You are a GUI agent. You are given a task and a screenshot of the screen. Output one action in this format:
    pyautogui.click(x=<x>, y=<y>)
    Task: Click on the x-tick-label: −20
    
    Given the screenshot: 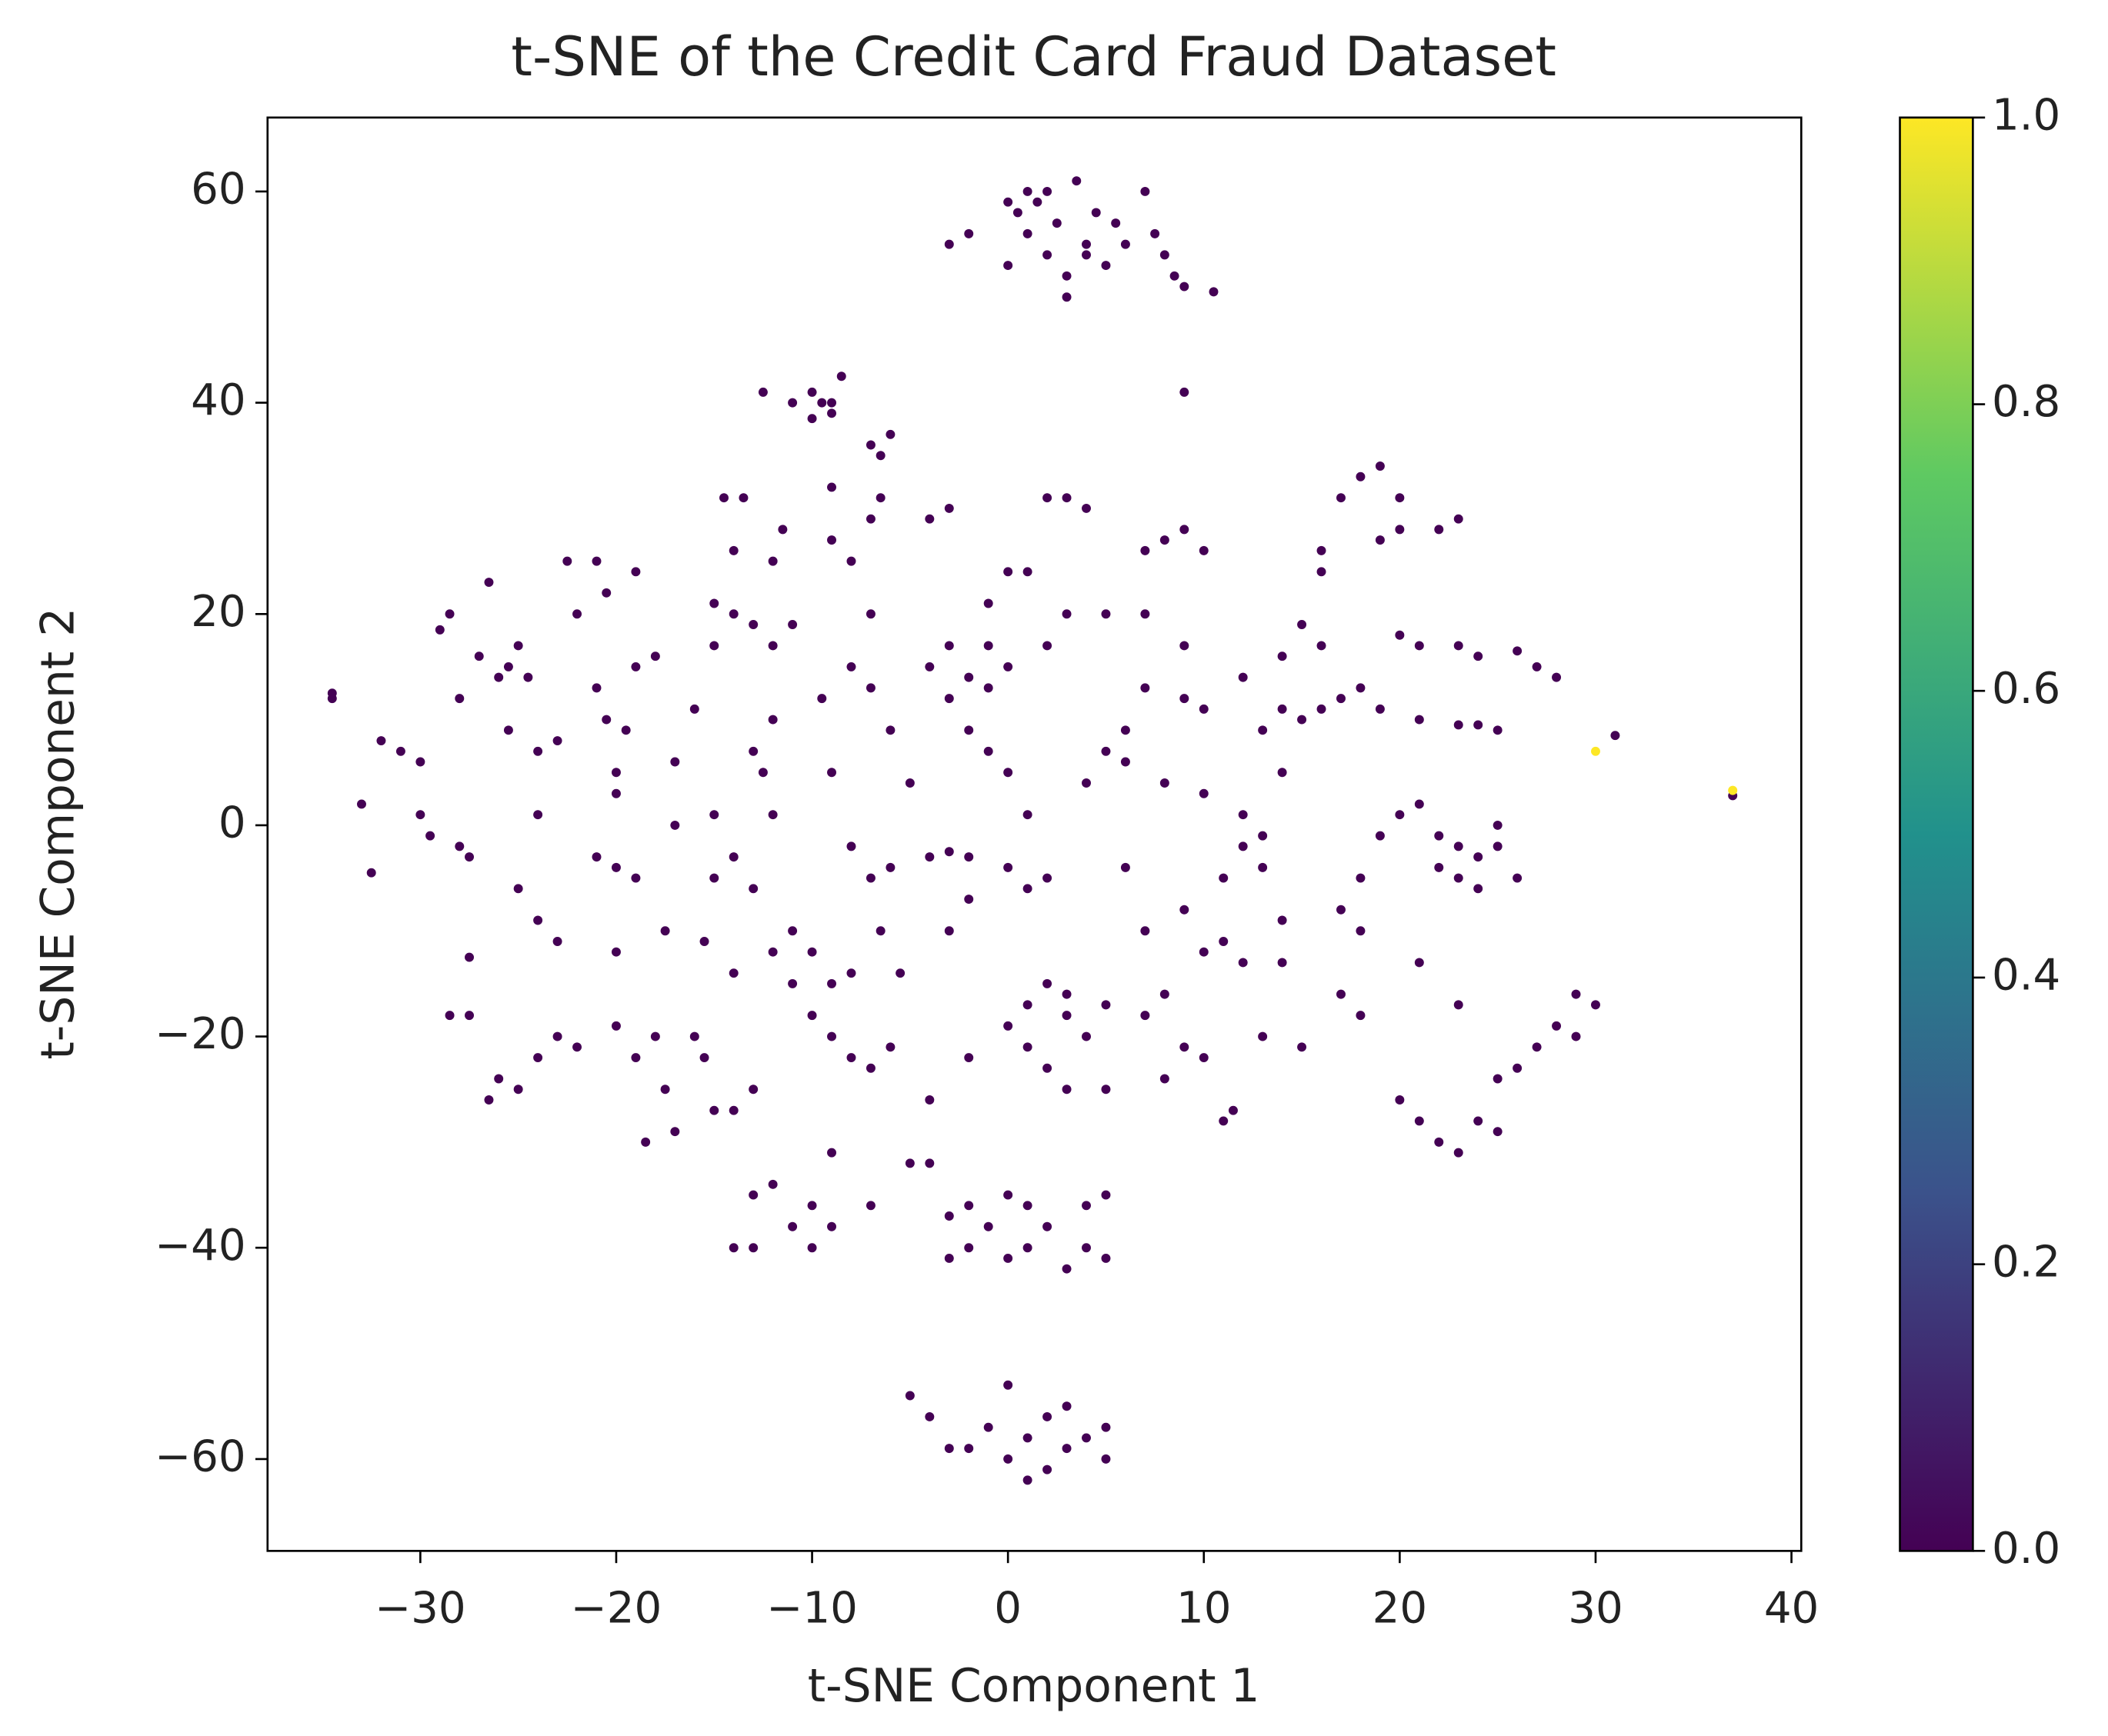 What is the action you would take?
    pyautogui.click(x=617, y=1608)
    